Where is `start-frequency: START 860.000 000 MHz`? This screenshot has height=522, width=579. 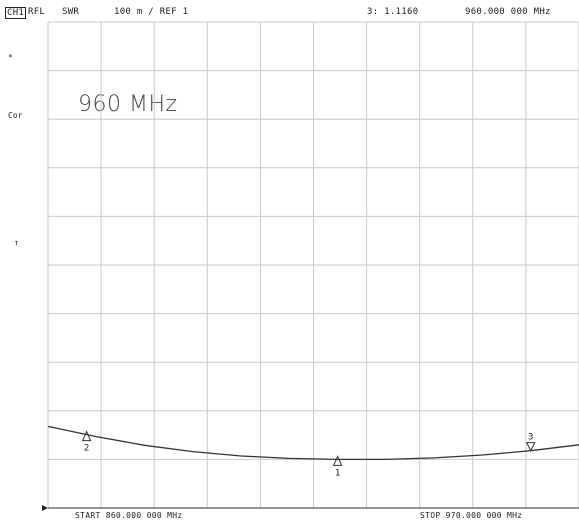
start-frequency: START 860.000 000 MHz is located at coordinates (129, 515).